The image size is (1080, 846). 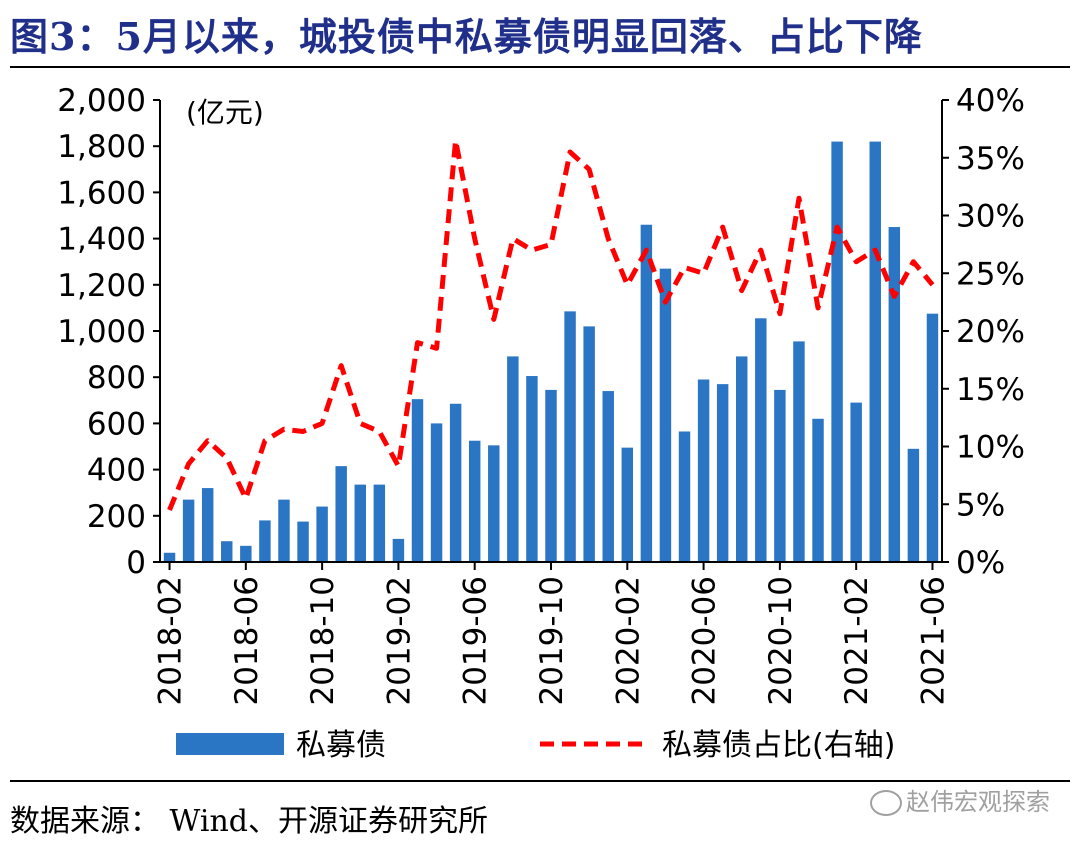 What do you see at coordinates (857, 641) in the screenshot?
I see `x-tick-label: 2021-02` at bounding box center [857, 641].